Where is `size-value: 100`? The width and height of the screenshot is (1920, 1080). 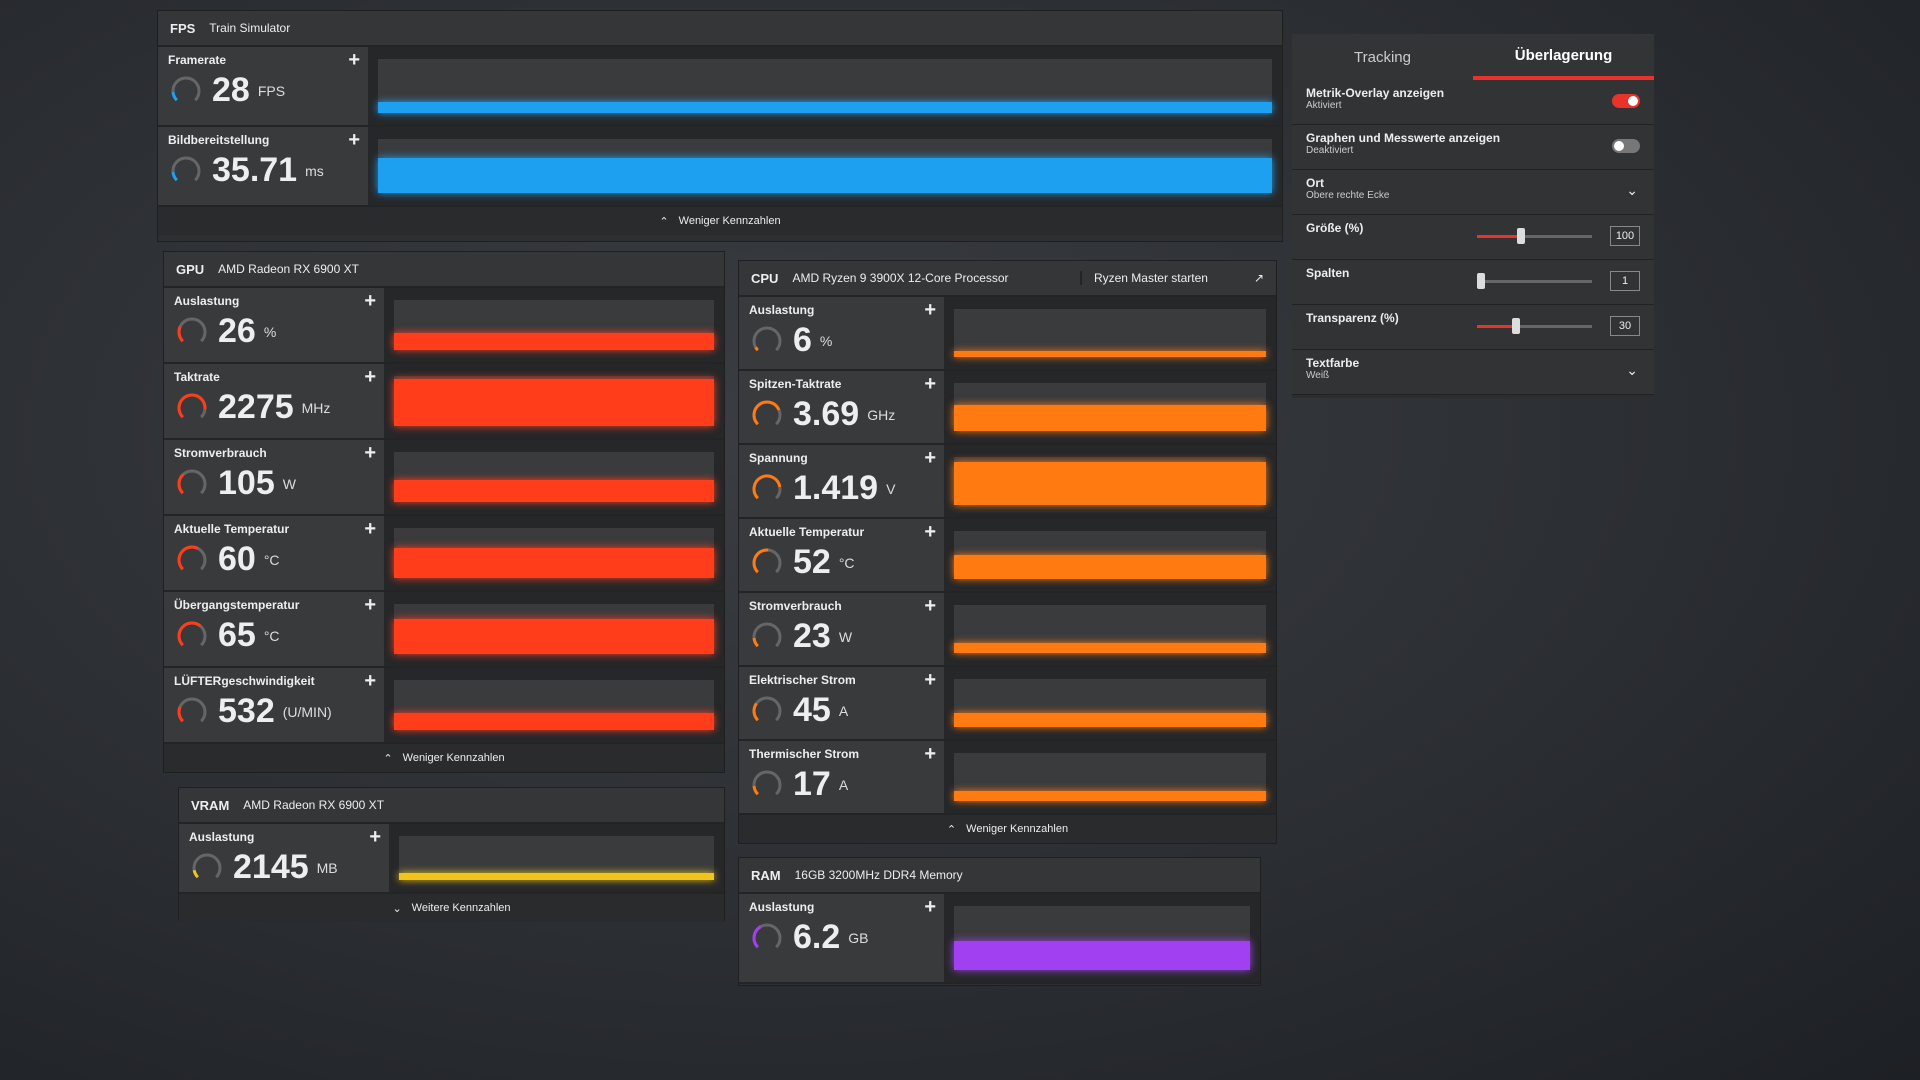 size-value: 100 is located at coordinates (1625, 236).